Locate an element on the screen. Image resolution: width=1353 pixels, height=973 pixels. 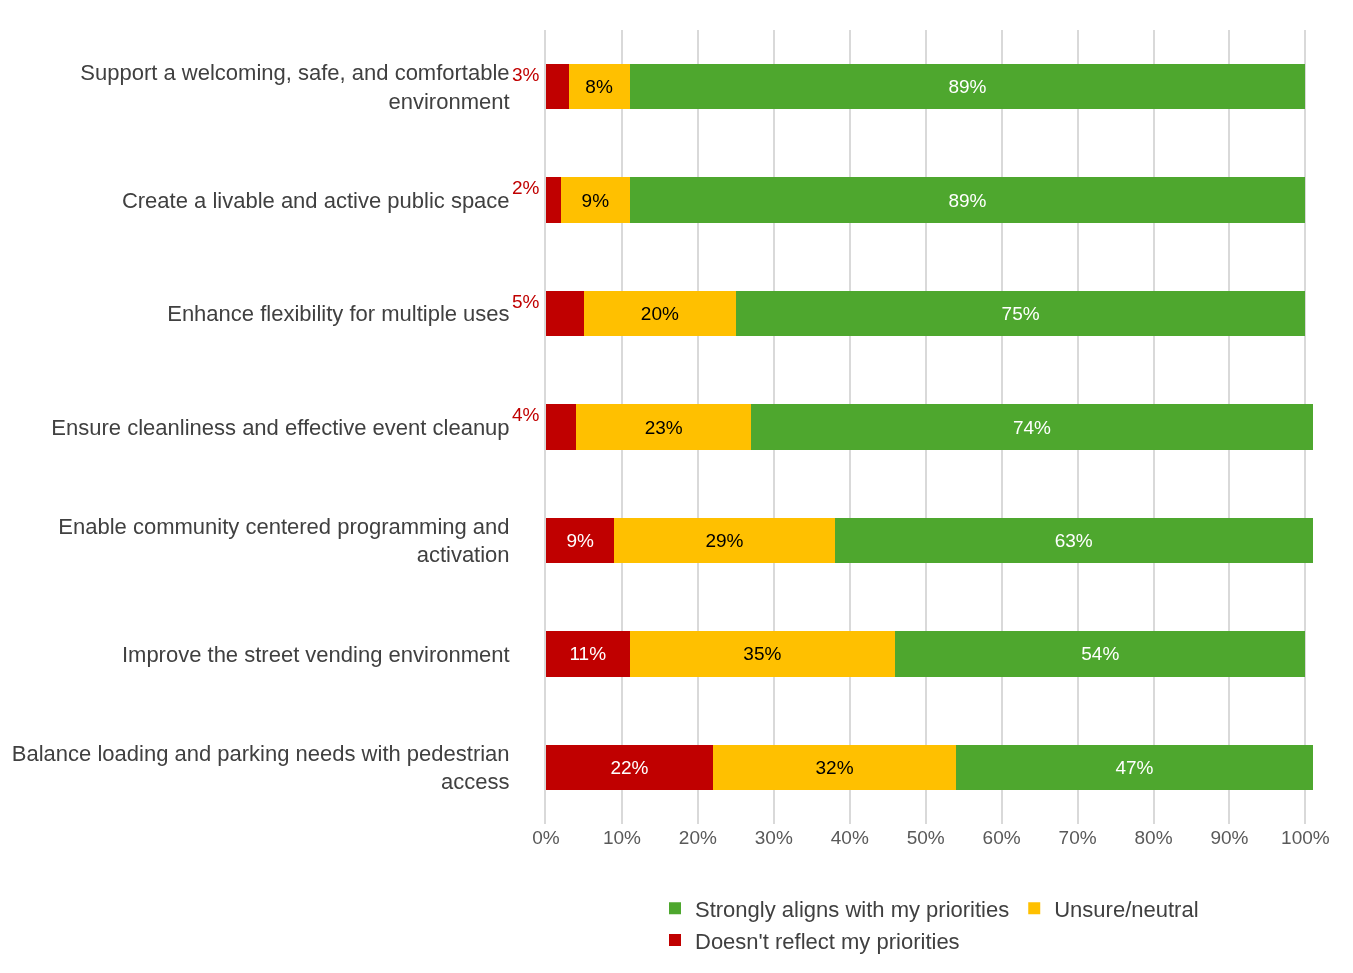
data-label: 22% is located at coordinates (629, 767).